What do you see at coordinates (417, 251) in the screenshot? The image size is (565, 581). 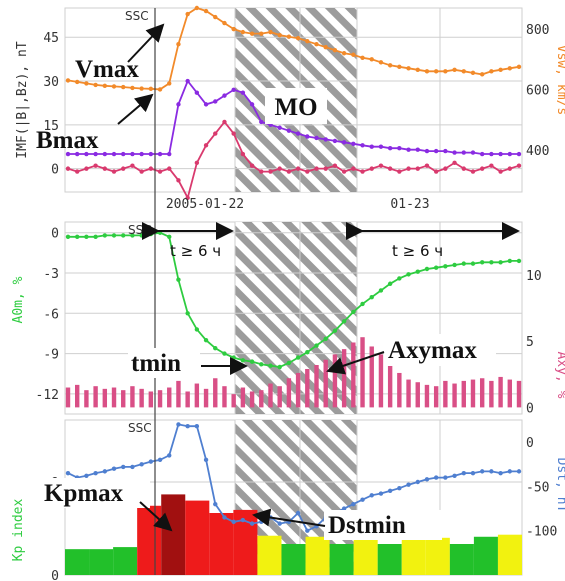 I see `t-after-label: t ≥ 6 ч` at bounding box center [417, 251].